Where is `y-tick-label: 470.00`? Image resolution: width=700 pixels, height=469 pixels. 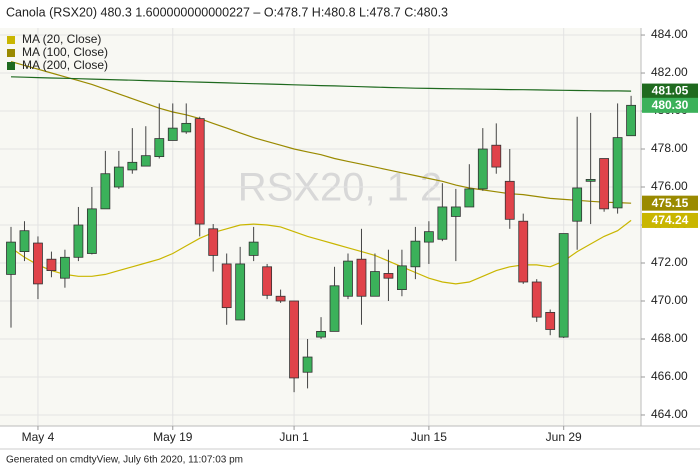
y-tick-label: 470.00 is located at coordinates (669, 300).